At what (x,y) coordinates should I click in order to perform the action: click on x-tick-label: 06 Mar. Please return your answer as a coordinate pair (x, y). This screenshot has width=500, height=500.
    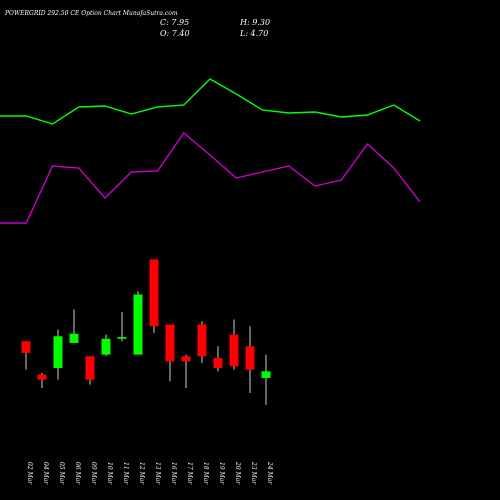
    Looking at the image, I should click on (77, 473).